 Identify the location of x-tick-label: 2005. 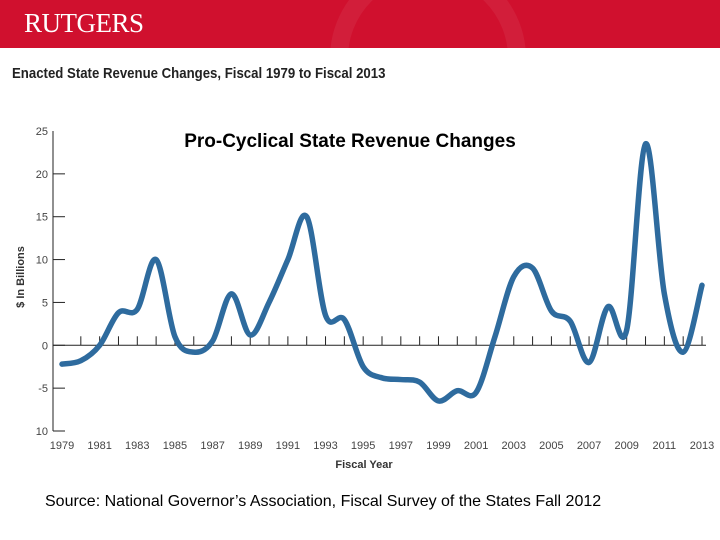
(551, 446).